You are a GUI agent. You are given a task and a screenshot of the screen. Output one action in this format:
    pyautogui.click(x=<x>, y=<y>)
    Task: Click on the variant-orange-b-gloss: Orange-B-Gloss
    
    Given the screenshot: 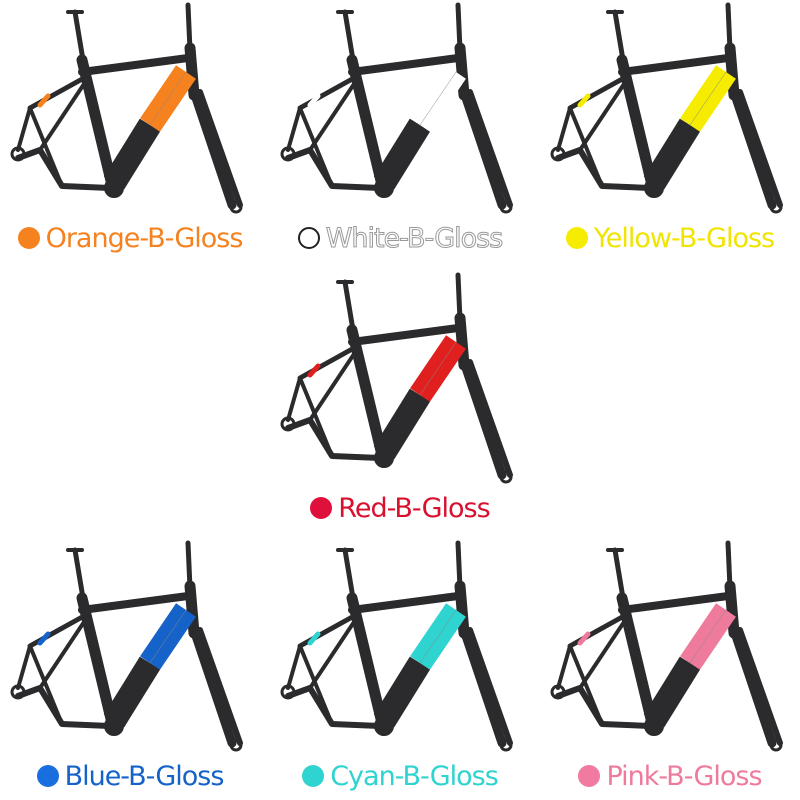 What is the action you would take?
    pyautogui.click(x=130, y=130)
    